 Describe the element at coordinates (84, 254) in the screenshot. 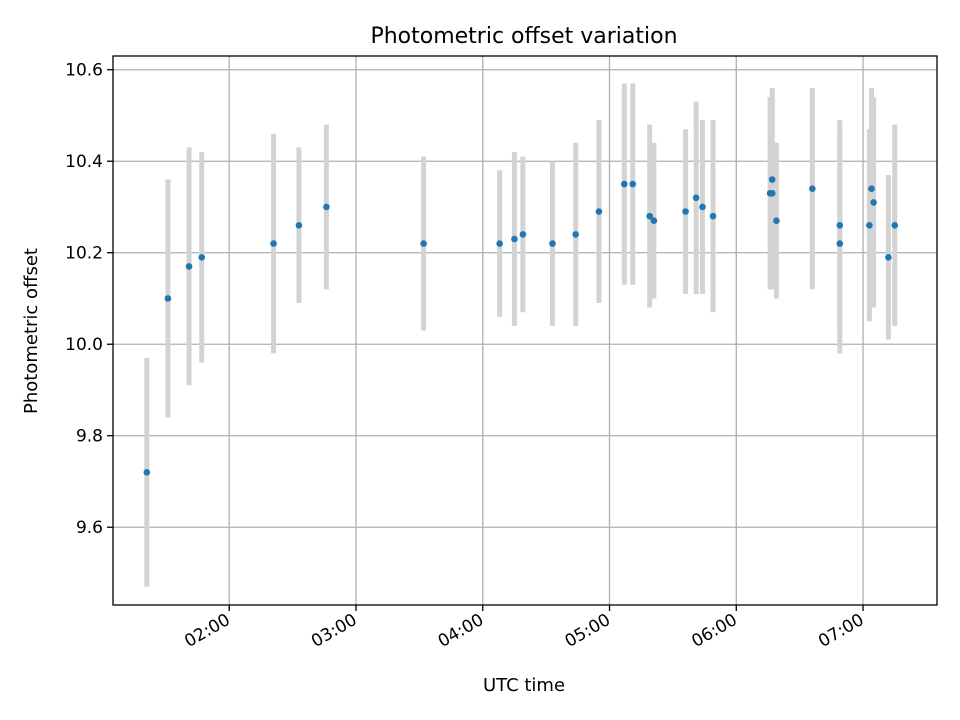

I see `y-tick-label: 10.2` at that location.